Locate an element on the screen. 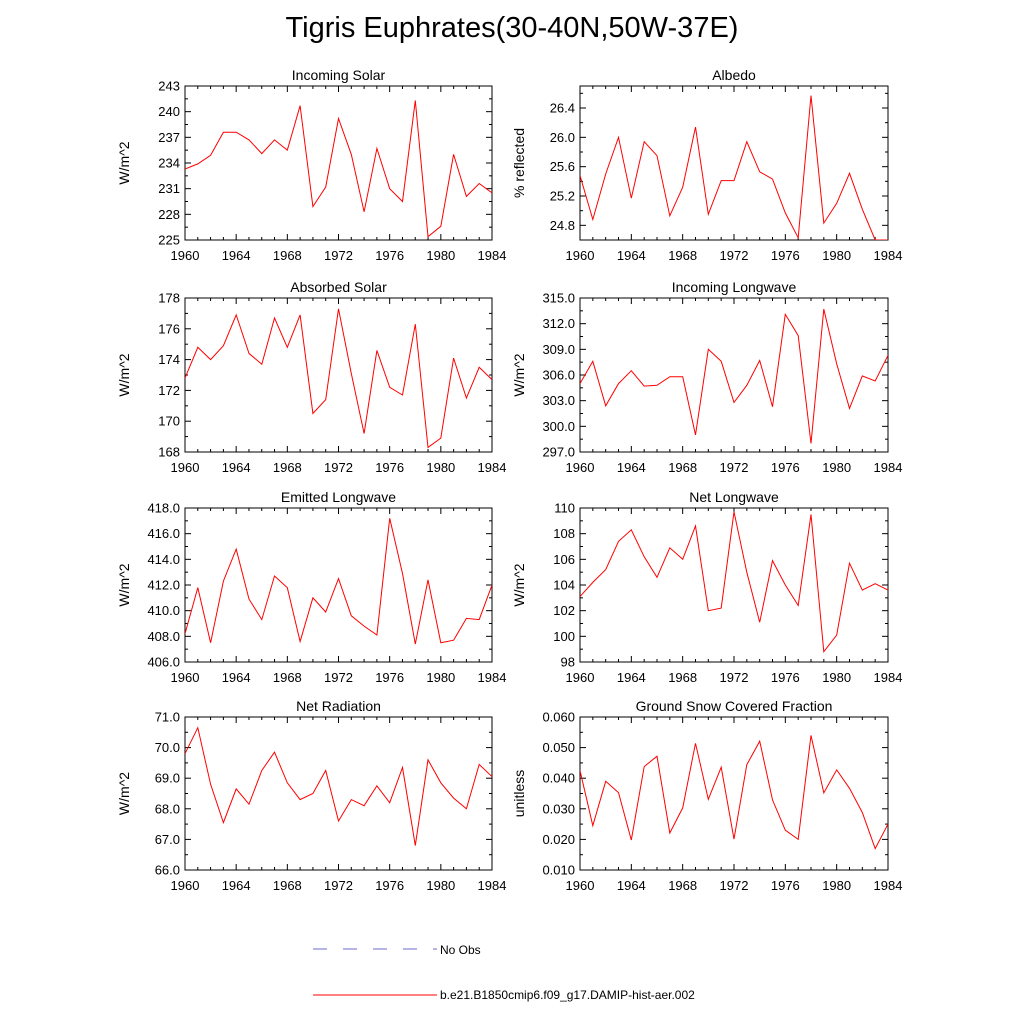 The width and height of the screenshot is (1024, 1024). y-tick-label: 102 is located at coordinates (564, 610).